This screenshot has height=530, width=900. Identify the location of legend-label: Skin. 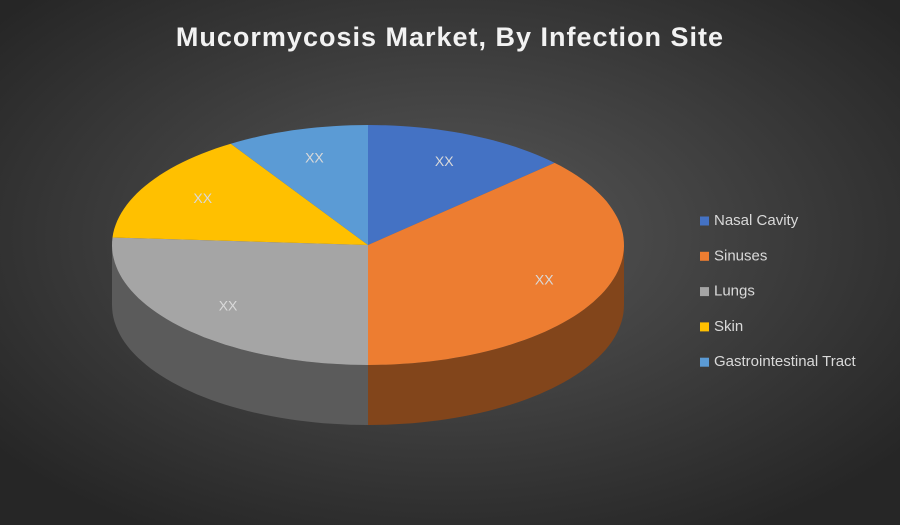
(728, 326).